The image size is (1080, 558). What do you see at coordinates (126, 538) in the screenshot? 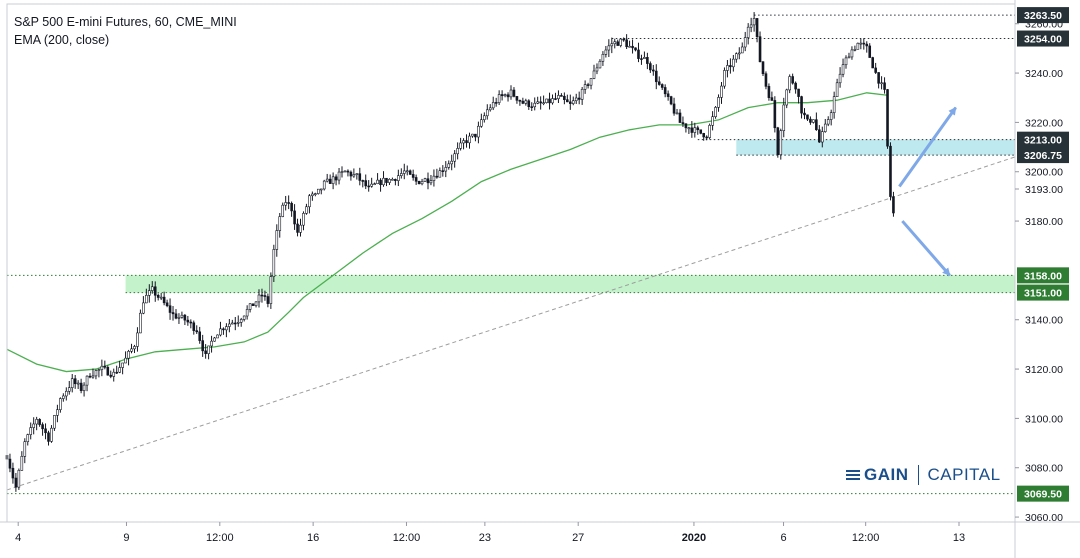
I see `x-tick-label: 9` at bounding box center [126, 538].